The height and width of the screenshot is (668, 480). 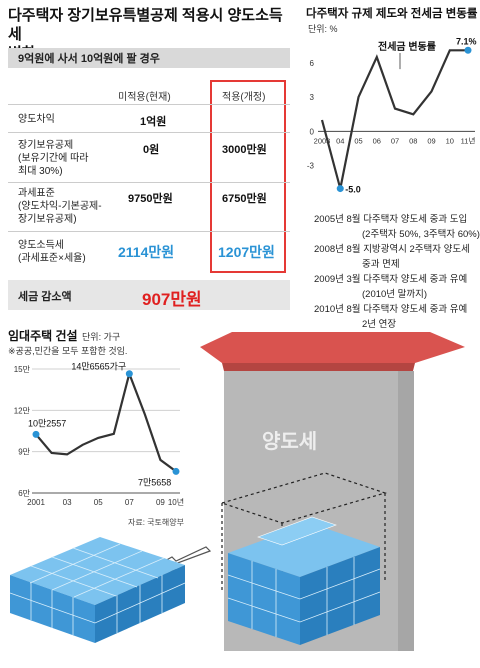 What do you see at coordinates (24, 493) in the screenshot?
I see `y-tick-label: 6만` at bounding box center [24, 493].